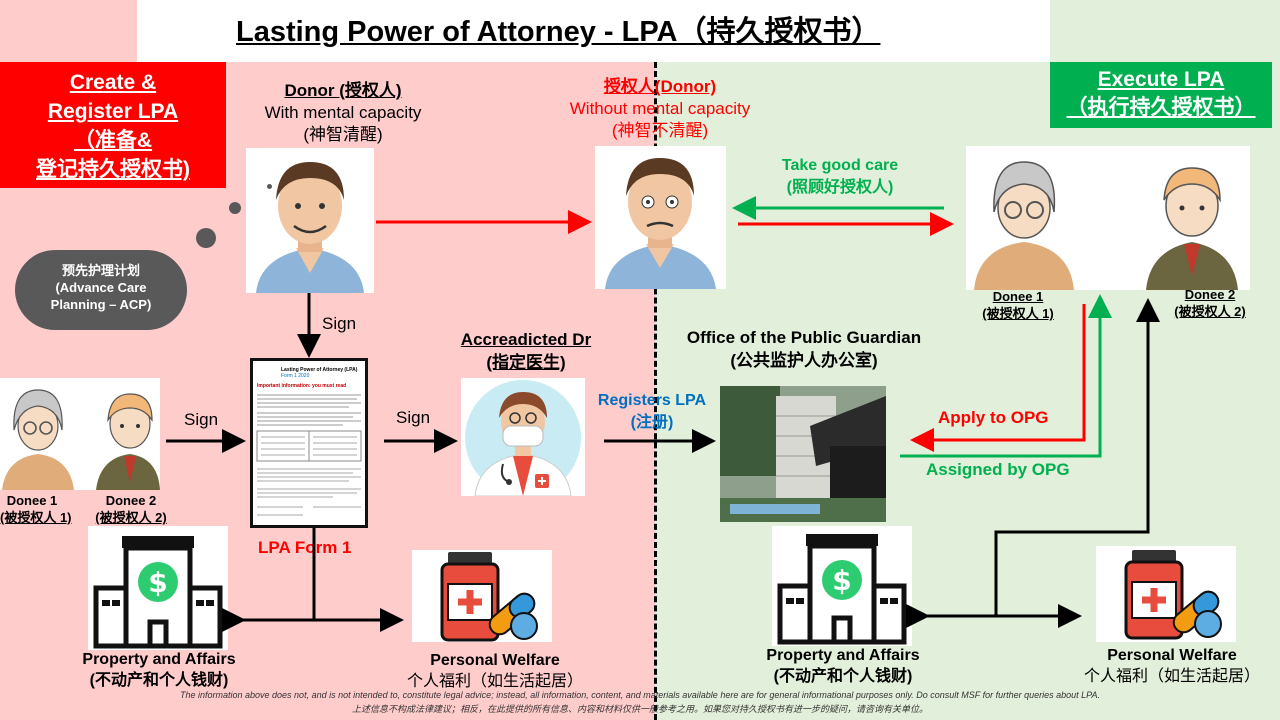 Image resolution: width=1280 pixels, height=720 pixels. Describe the element at coordinates (526, 362) in the screenshot. I see `accredited-dr-cn: (指定医生)` at that location.